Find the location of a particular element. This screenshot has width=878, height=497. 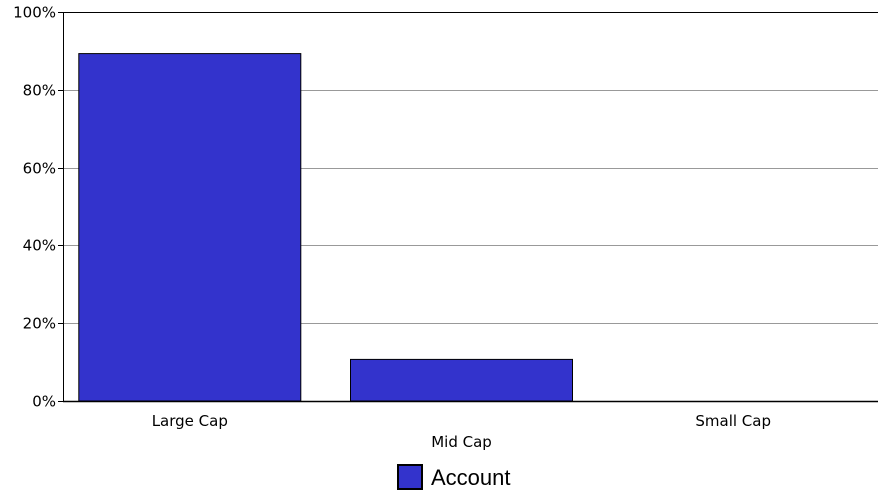

y-tick-label: 0% is located at coordinates (44, 402).